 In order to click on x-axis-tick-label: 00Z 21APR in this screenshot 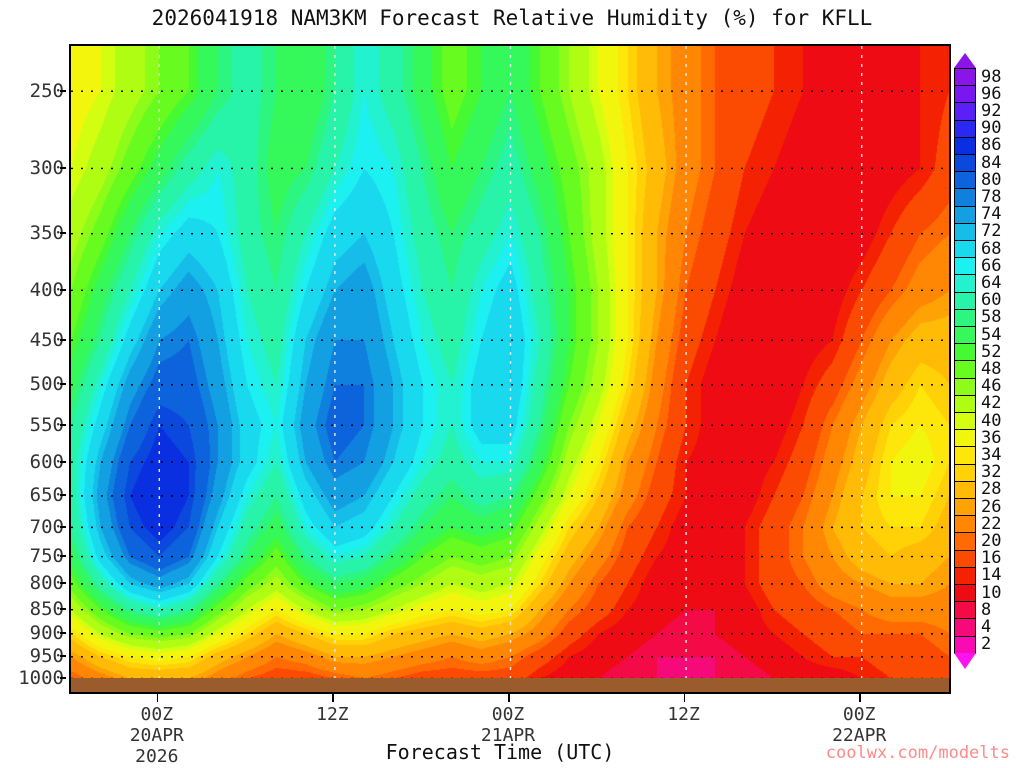, I will do `click(508, 725)`.